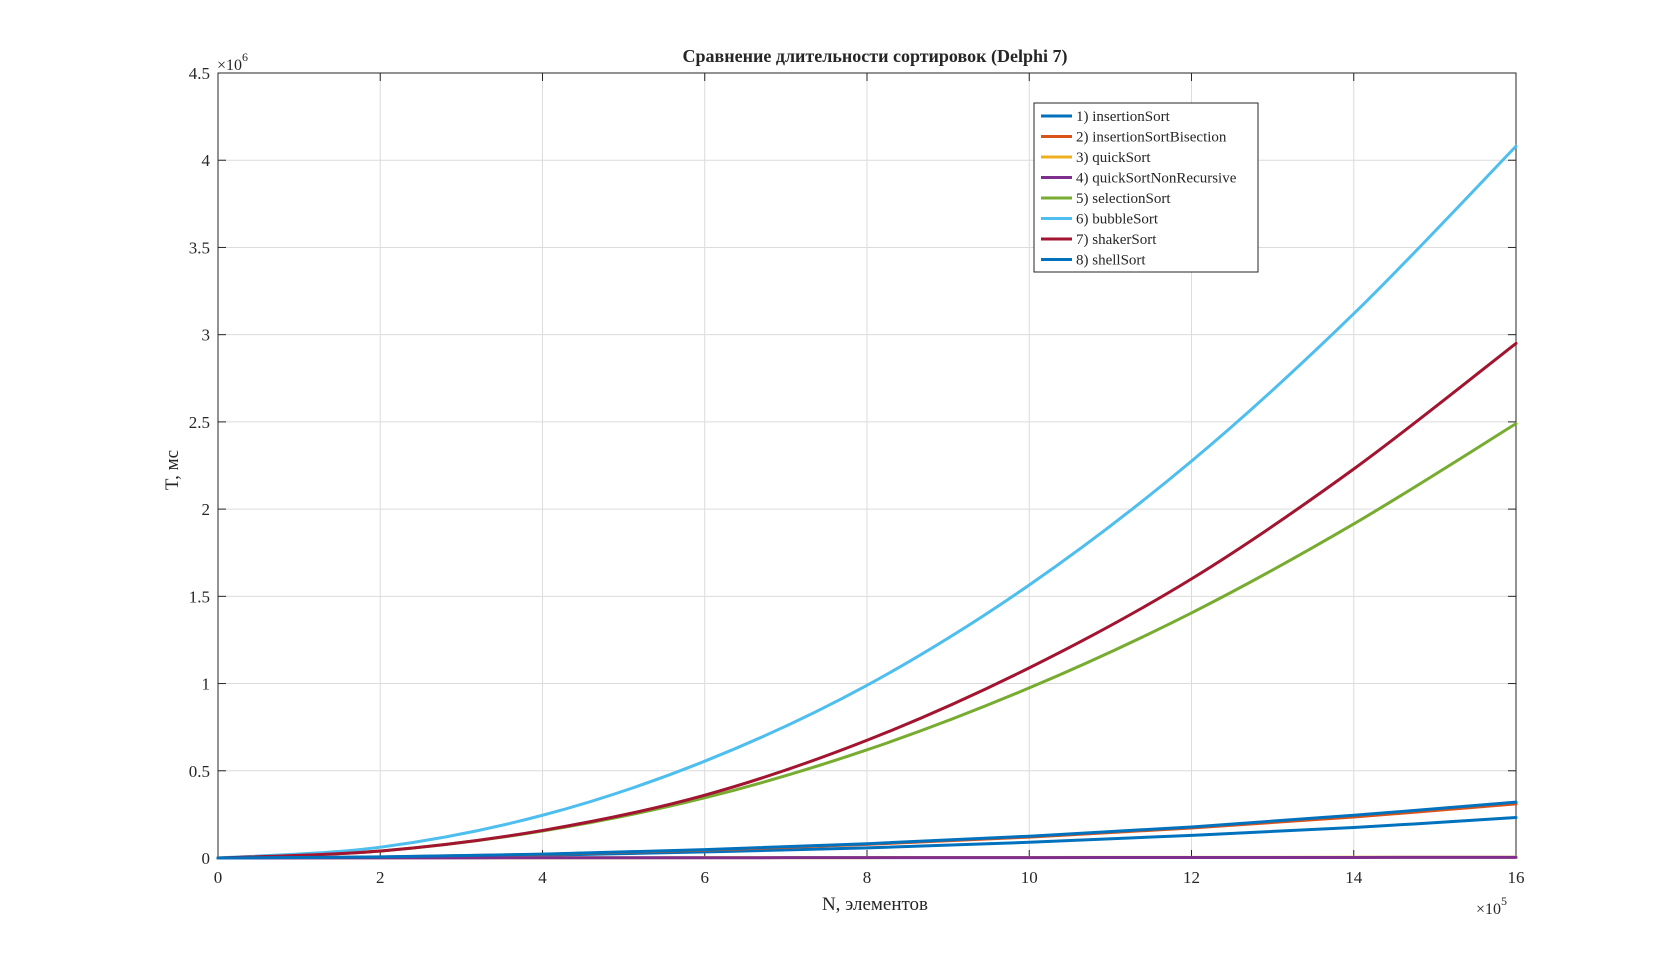 The image size is (1664, 962). I want to click on x-exponent-base: ×10, so click(1488, 909).